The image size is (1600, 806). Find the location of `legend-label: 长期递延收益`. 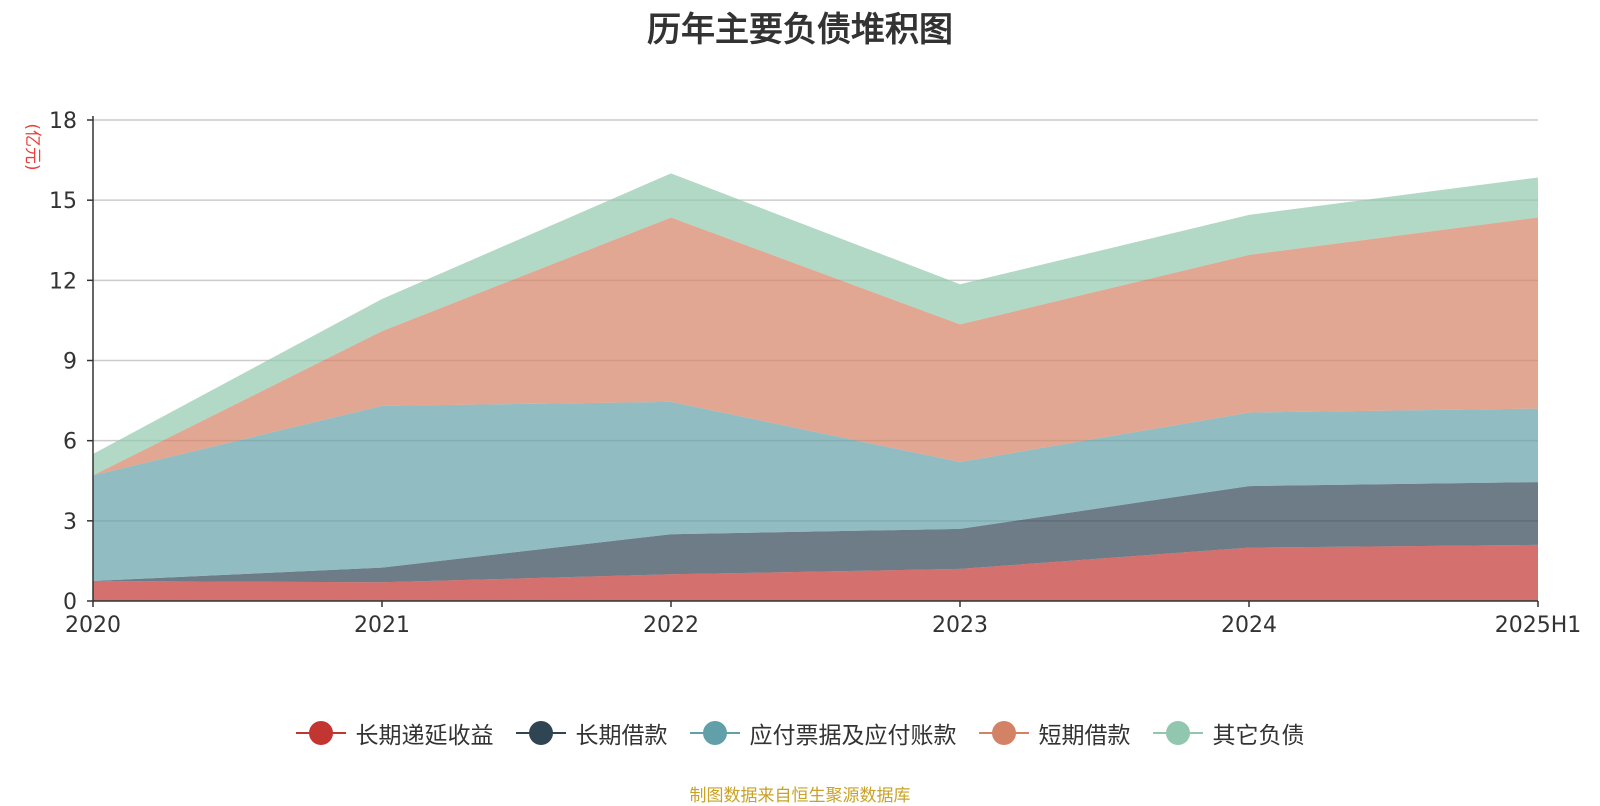

legend-label: 长期递延收益 is located at coordinates (424, 736).